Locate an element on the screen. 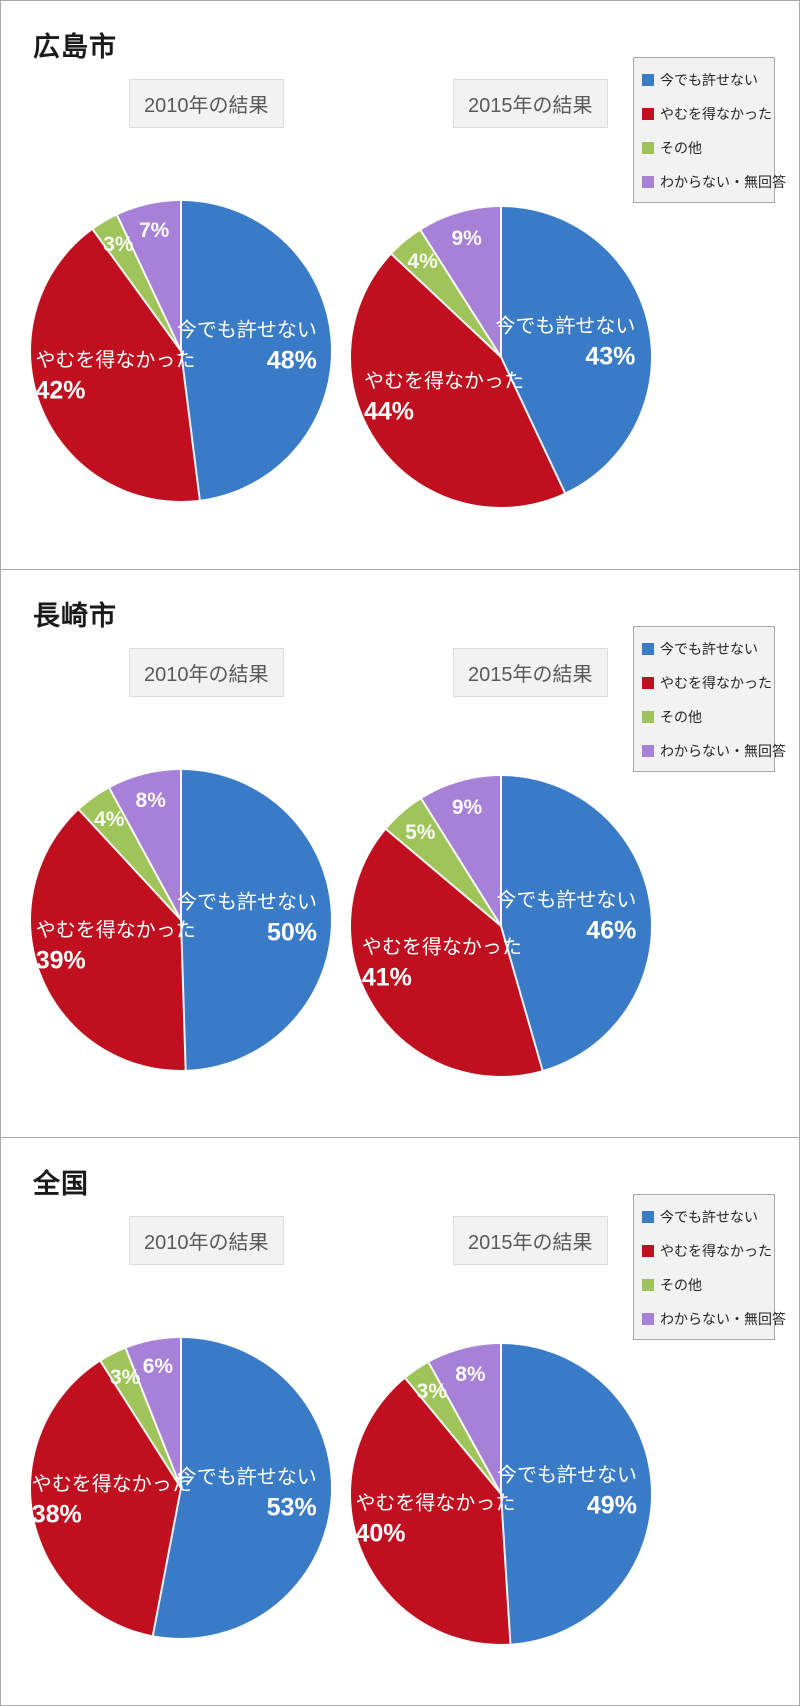  slice-label-purple: 9% is located at coordinates (467, 807).